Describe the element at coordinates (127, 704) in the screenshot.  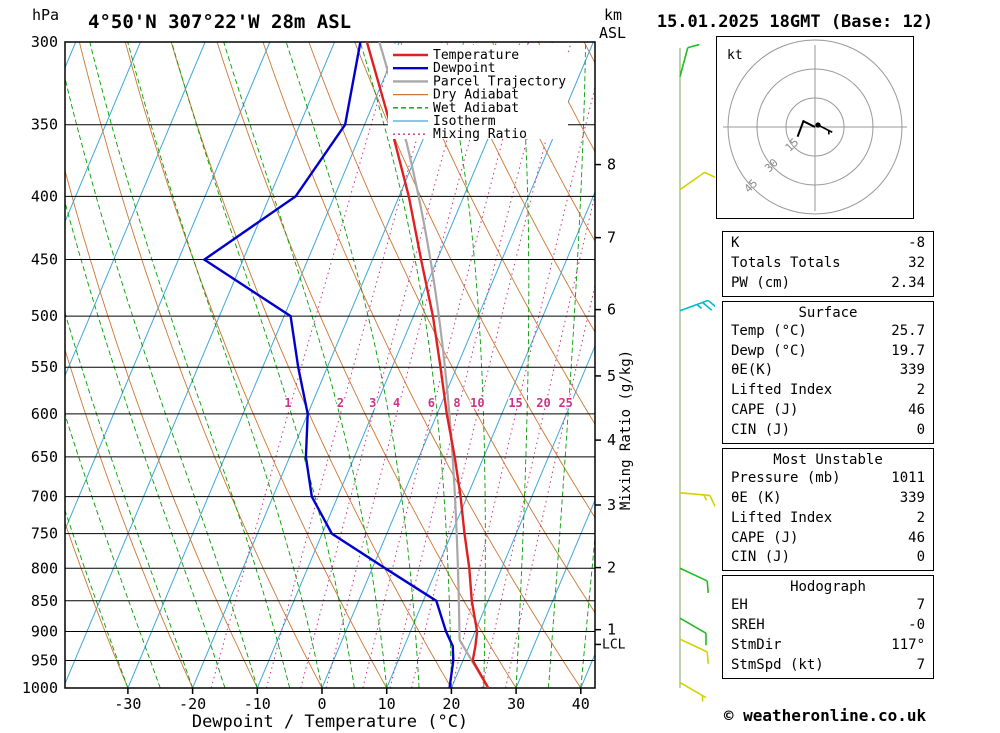
I see `svg-text: -30` at that location.